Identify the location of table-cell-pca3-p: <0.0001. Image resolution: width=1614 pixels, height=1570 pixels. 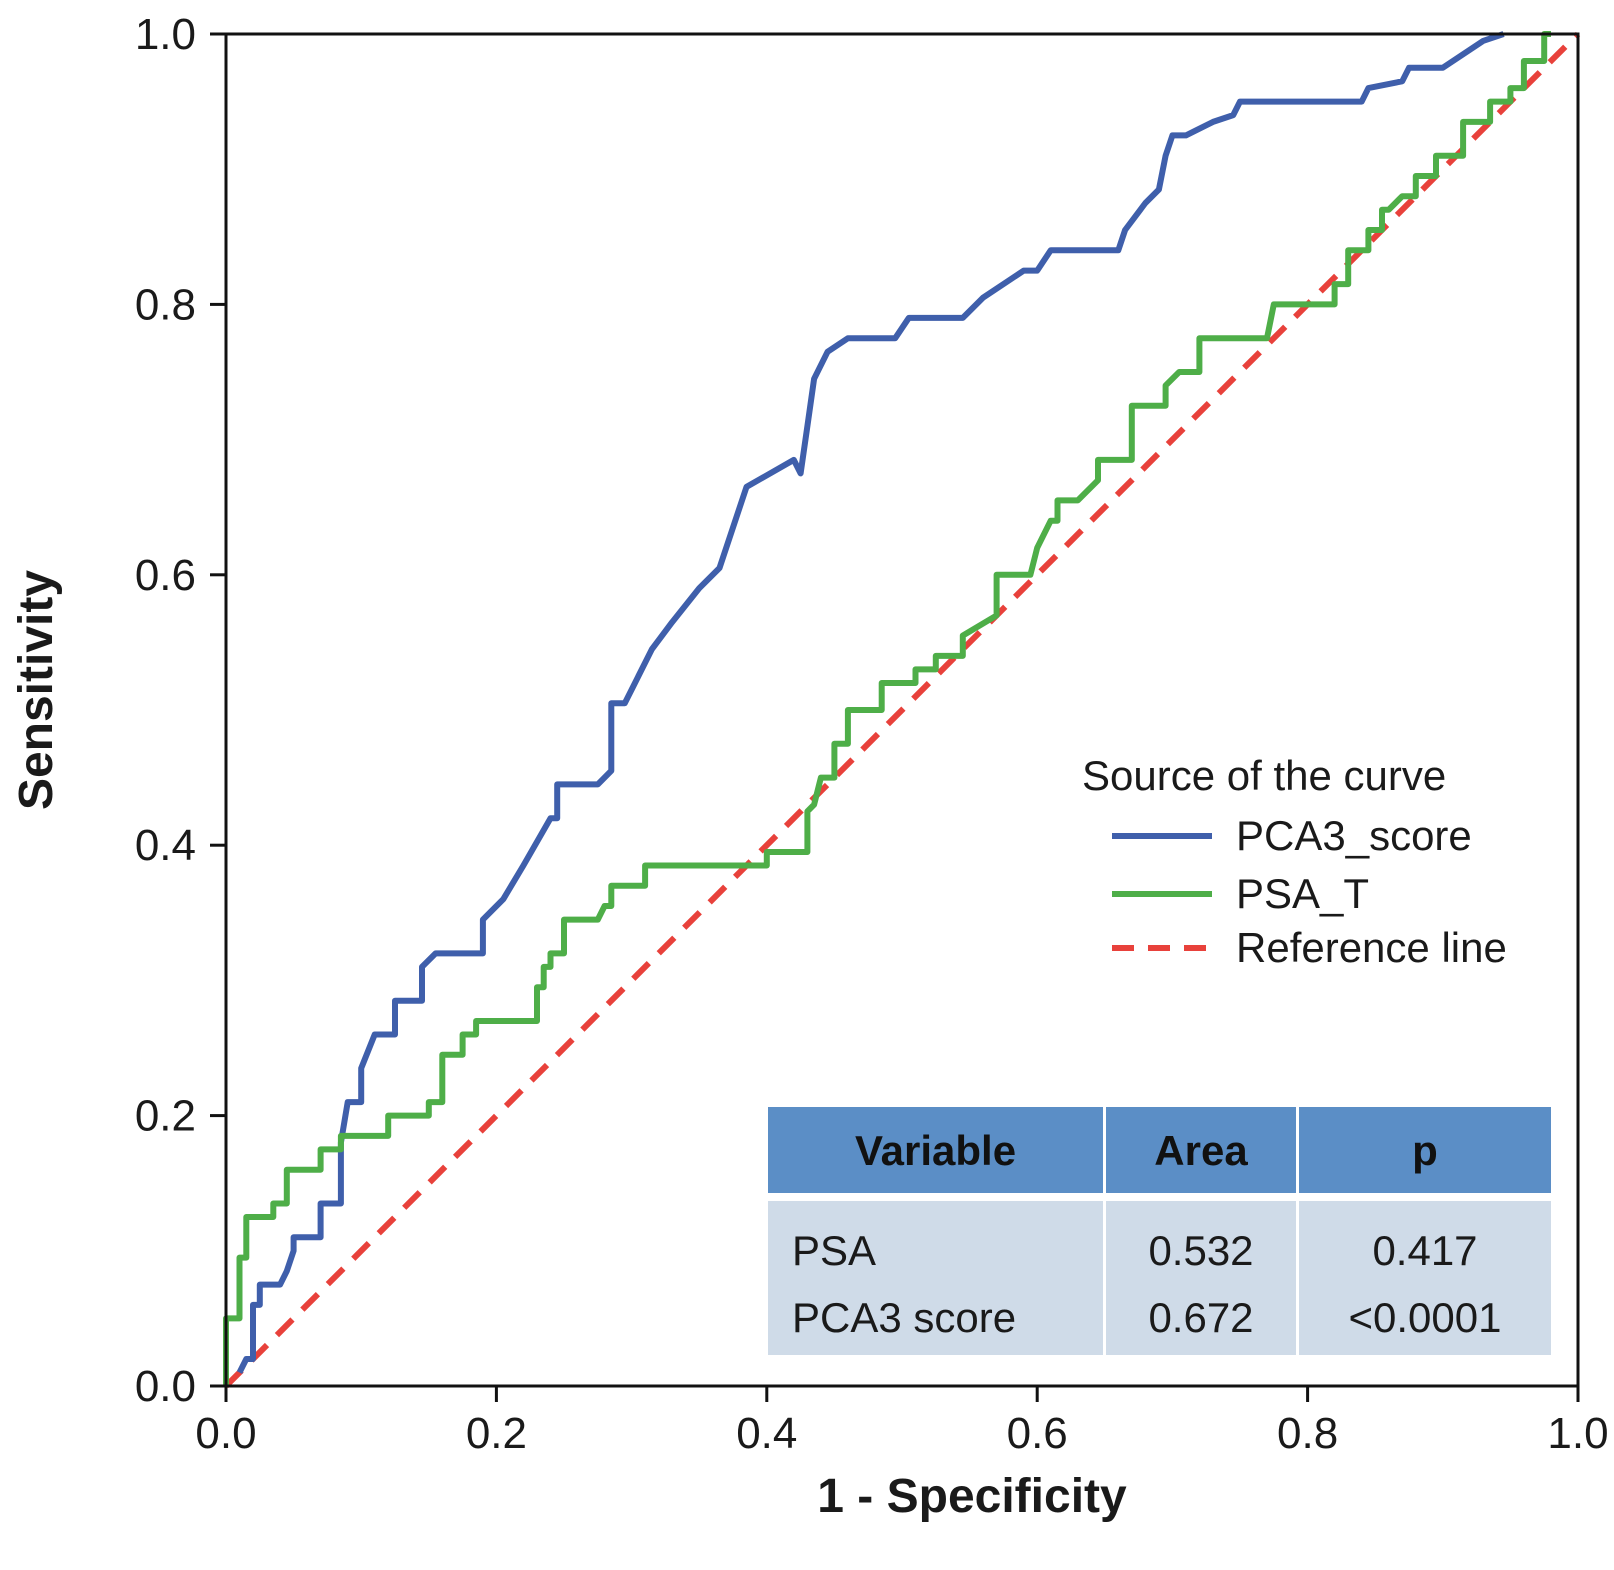
(1425, 1317).